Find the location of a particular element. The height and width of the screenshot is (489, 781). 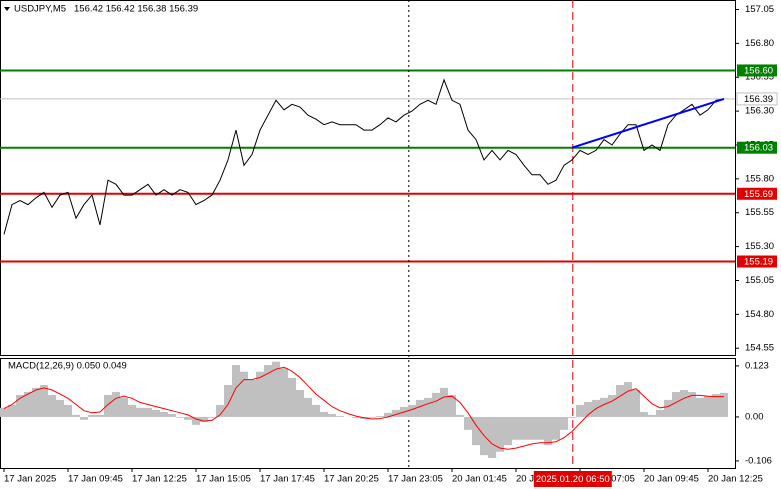

y-tick-label: 157.05 is located at coordinates (759, 9).